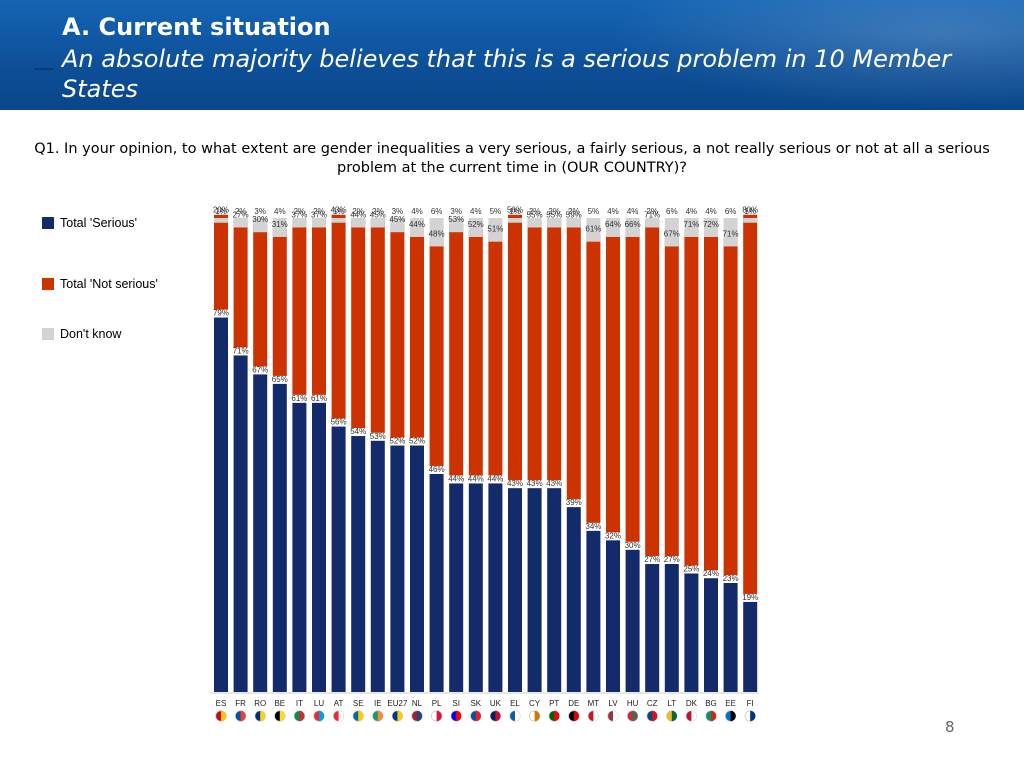  What do you see at coordinates (484, 693) in the screenshot?
I see `category-axis-band` at bounding box center [484, 693].